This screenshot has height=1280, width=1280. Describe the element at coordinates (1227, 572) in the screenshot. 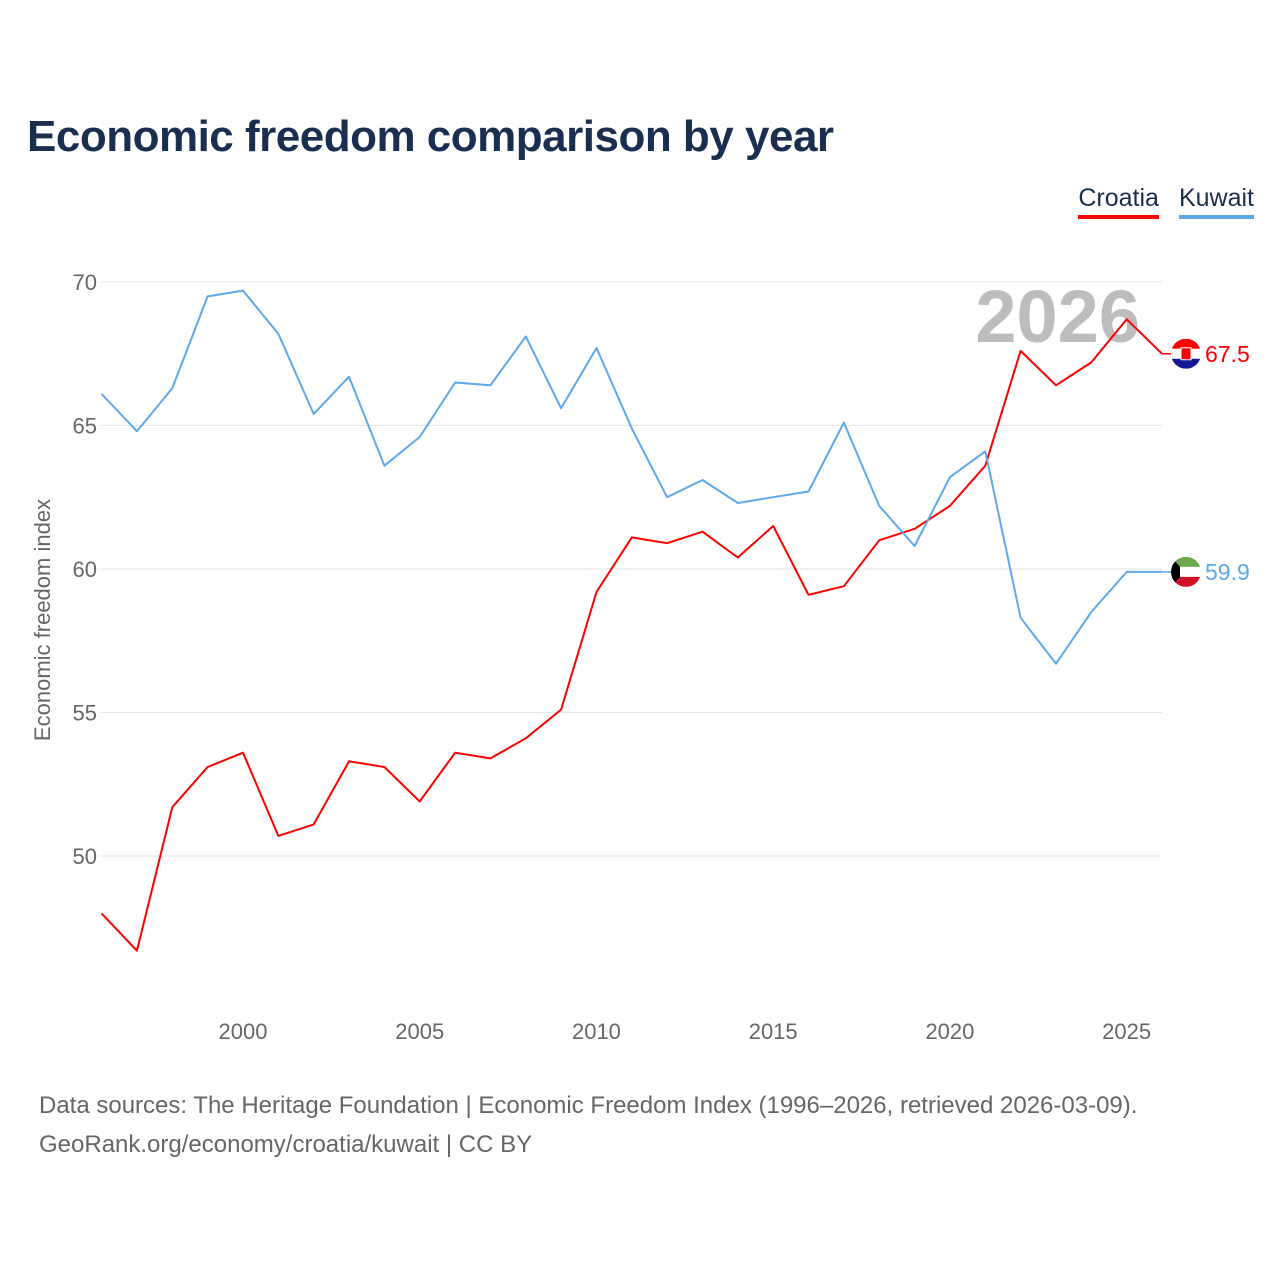

I see `end-value-label: 59.9` at that location.